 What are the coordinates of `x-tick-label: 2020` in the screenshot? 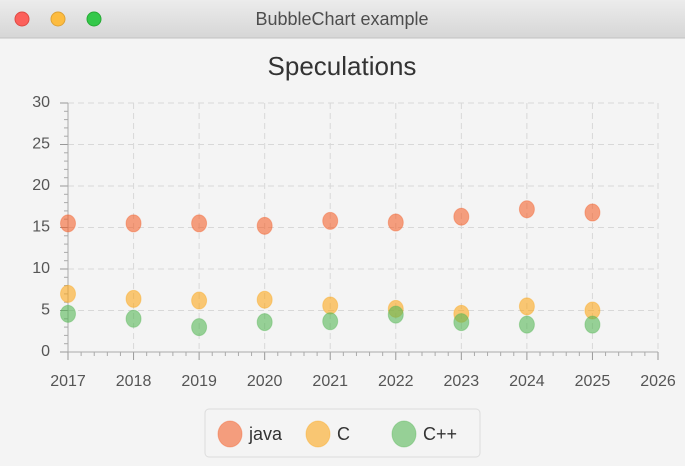 It's located at (265, 381).